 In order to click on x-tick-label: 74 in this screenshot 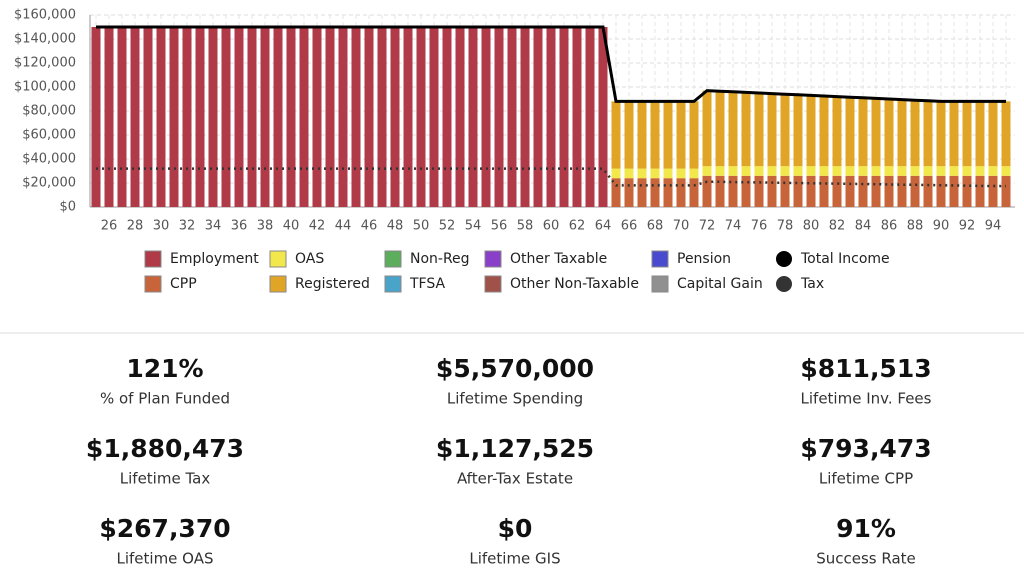, I will do `click(733, 226)`.